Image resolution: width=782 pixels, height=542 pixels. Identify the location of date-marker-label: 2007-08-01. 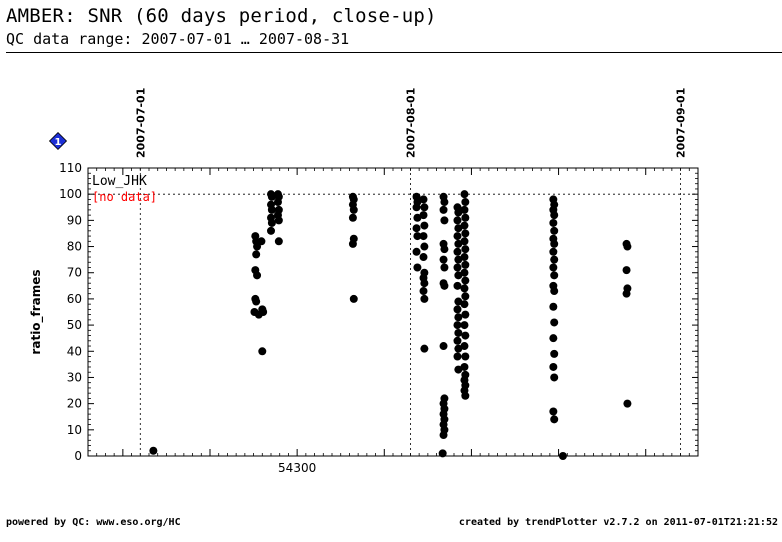
(410, 123).